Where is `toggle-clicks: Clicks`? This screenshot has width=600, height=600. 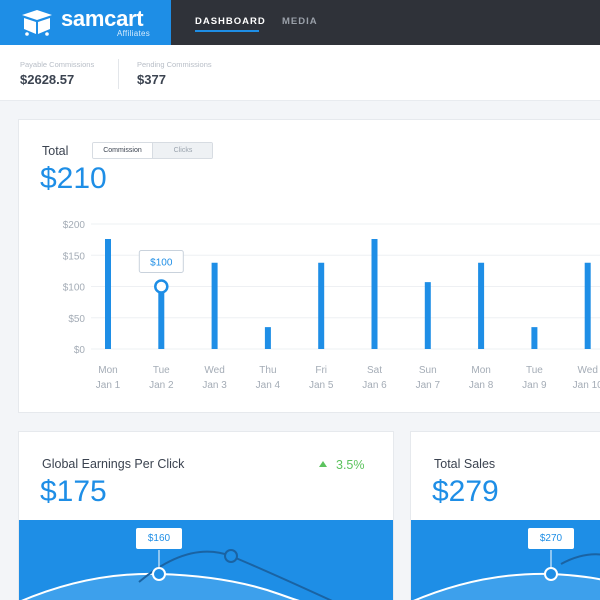 toggle-clicks: Clicks is located at coordinates (182, 150).